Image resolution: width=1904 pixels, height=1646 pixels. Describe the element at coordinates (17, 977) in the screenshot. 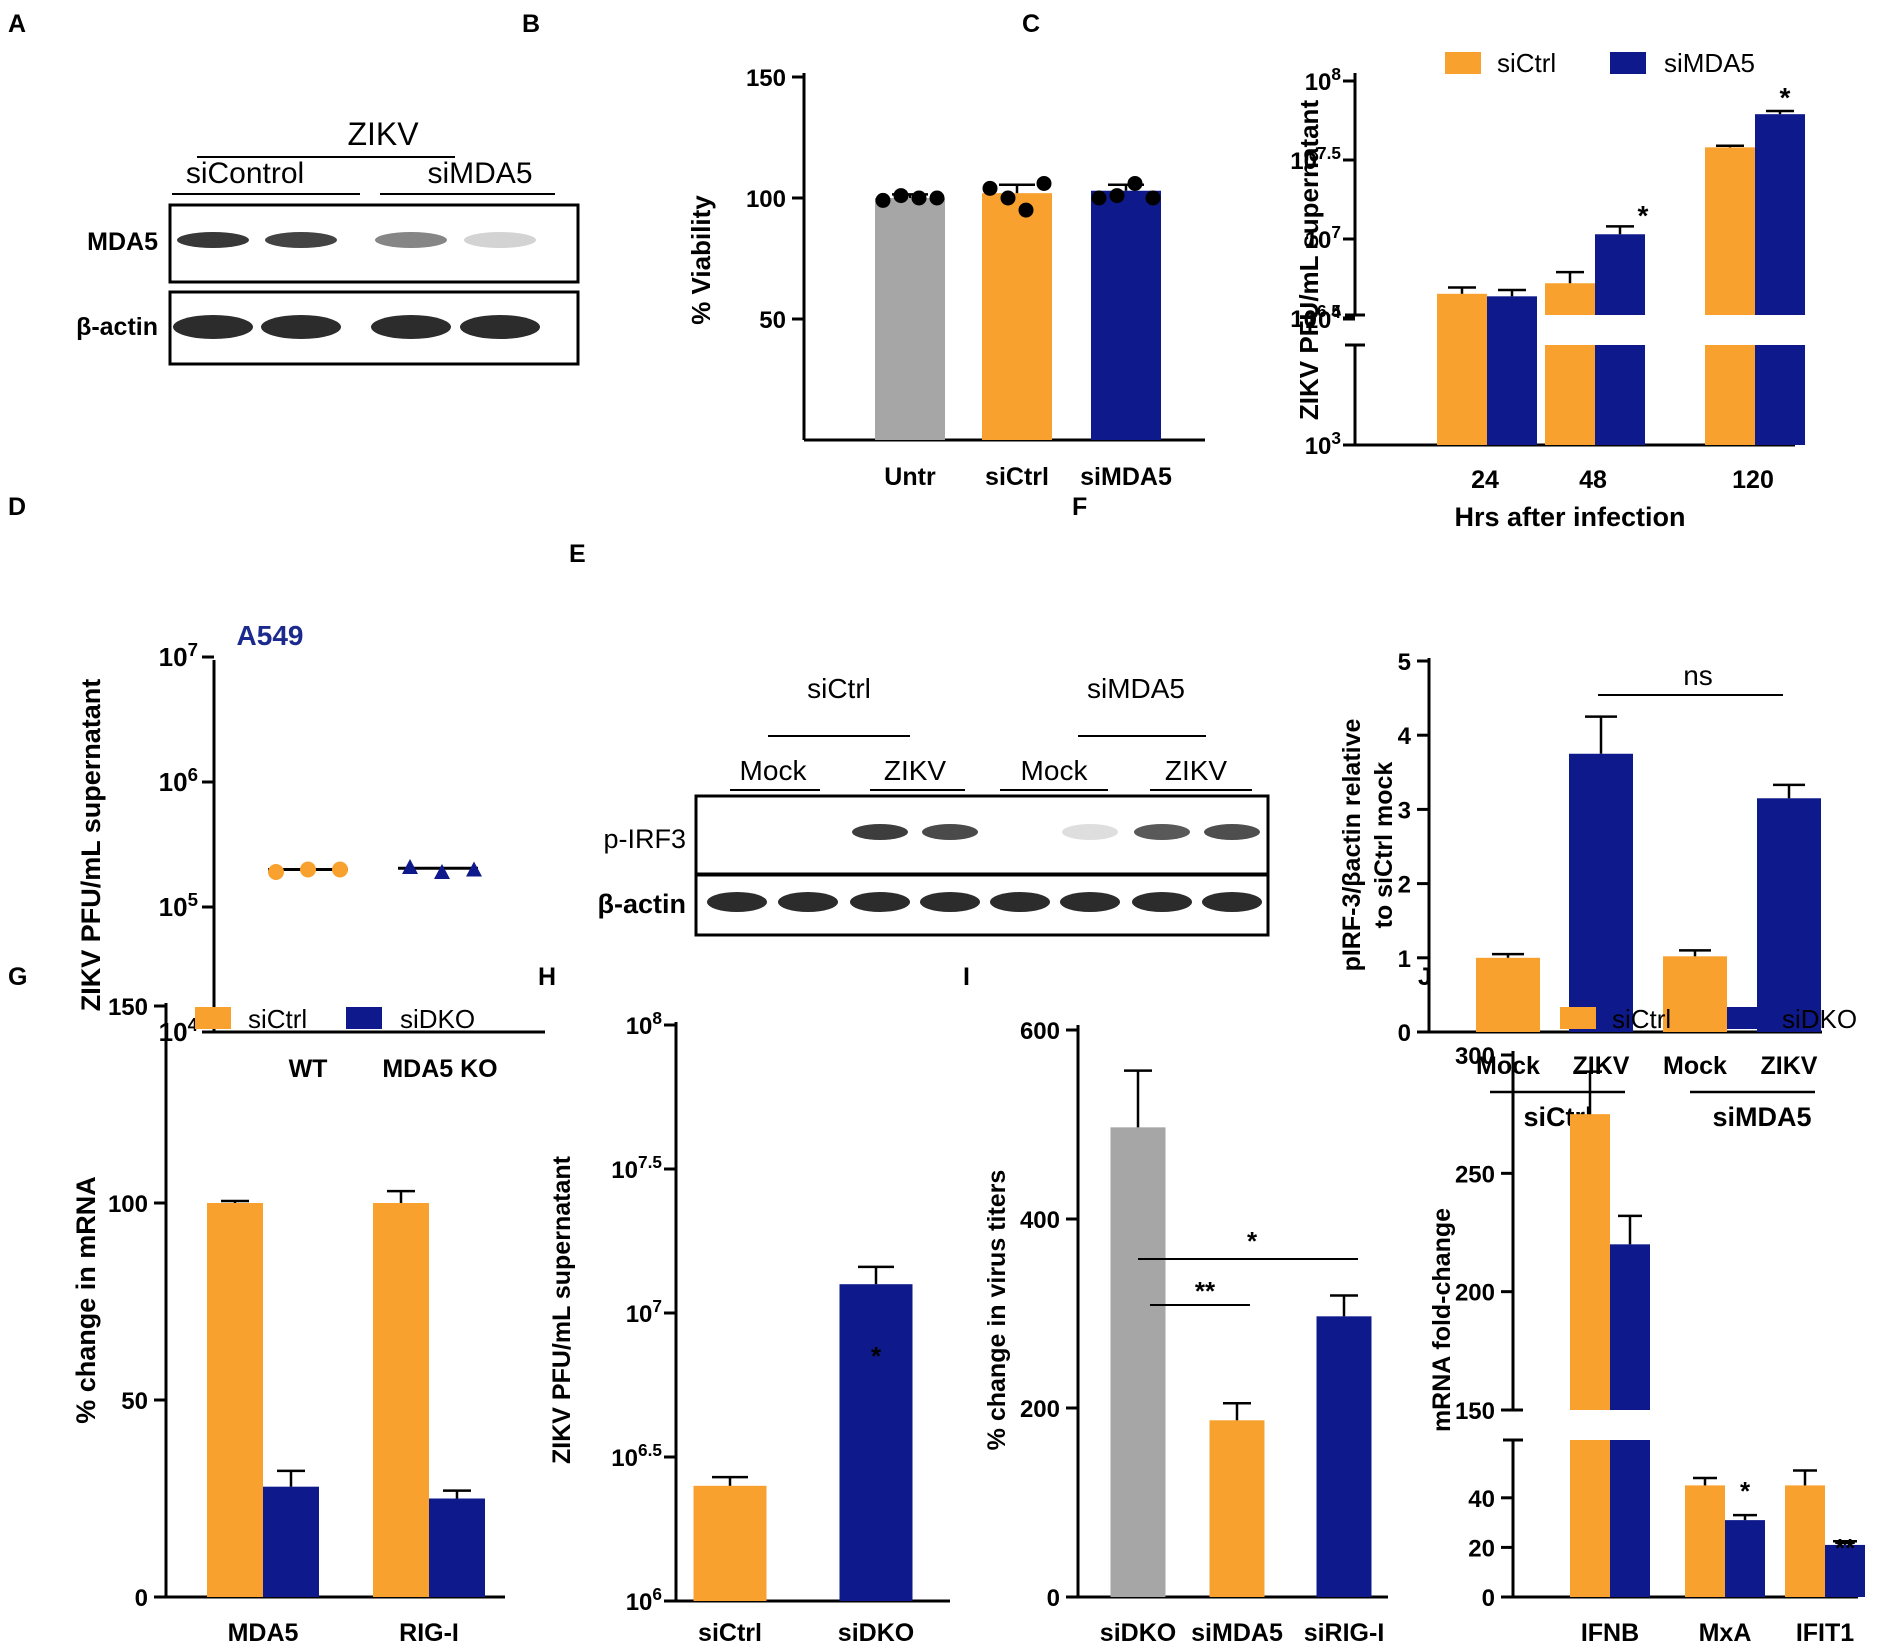

I see `panel-letter-G: G` at that location.